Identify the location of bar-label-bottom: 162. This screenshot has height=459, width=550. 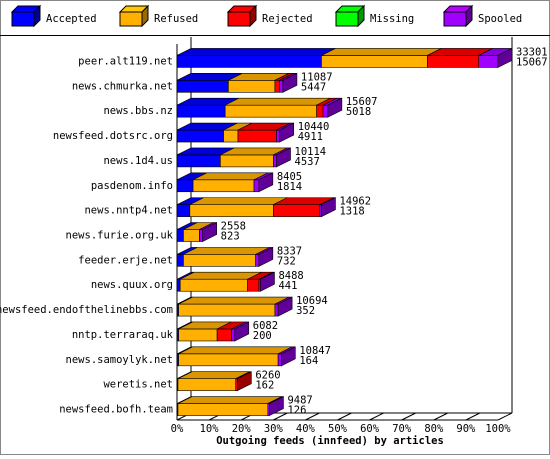
(264, 386).